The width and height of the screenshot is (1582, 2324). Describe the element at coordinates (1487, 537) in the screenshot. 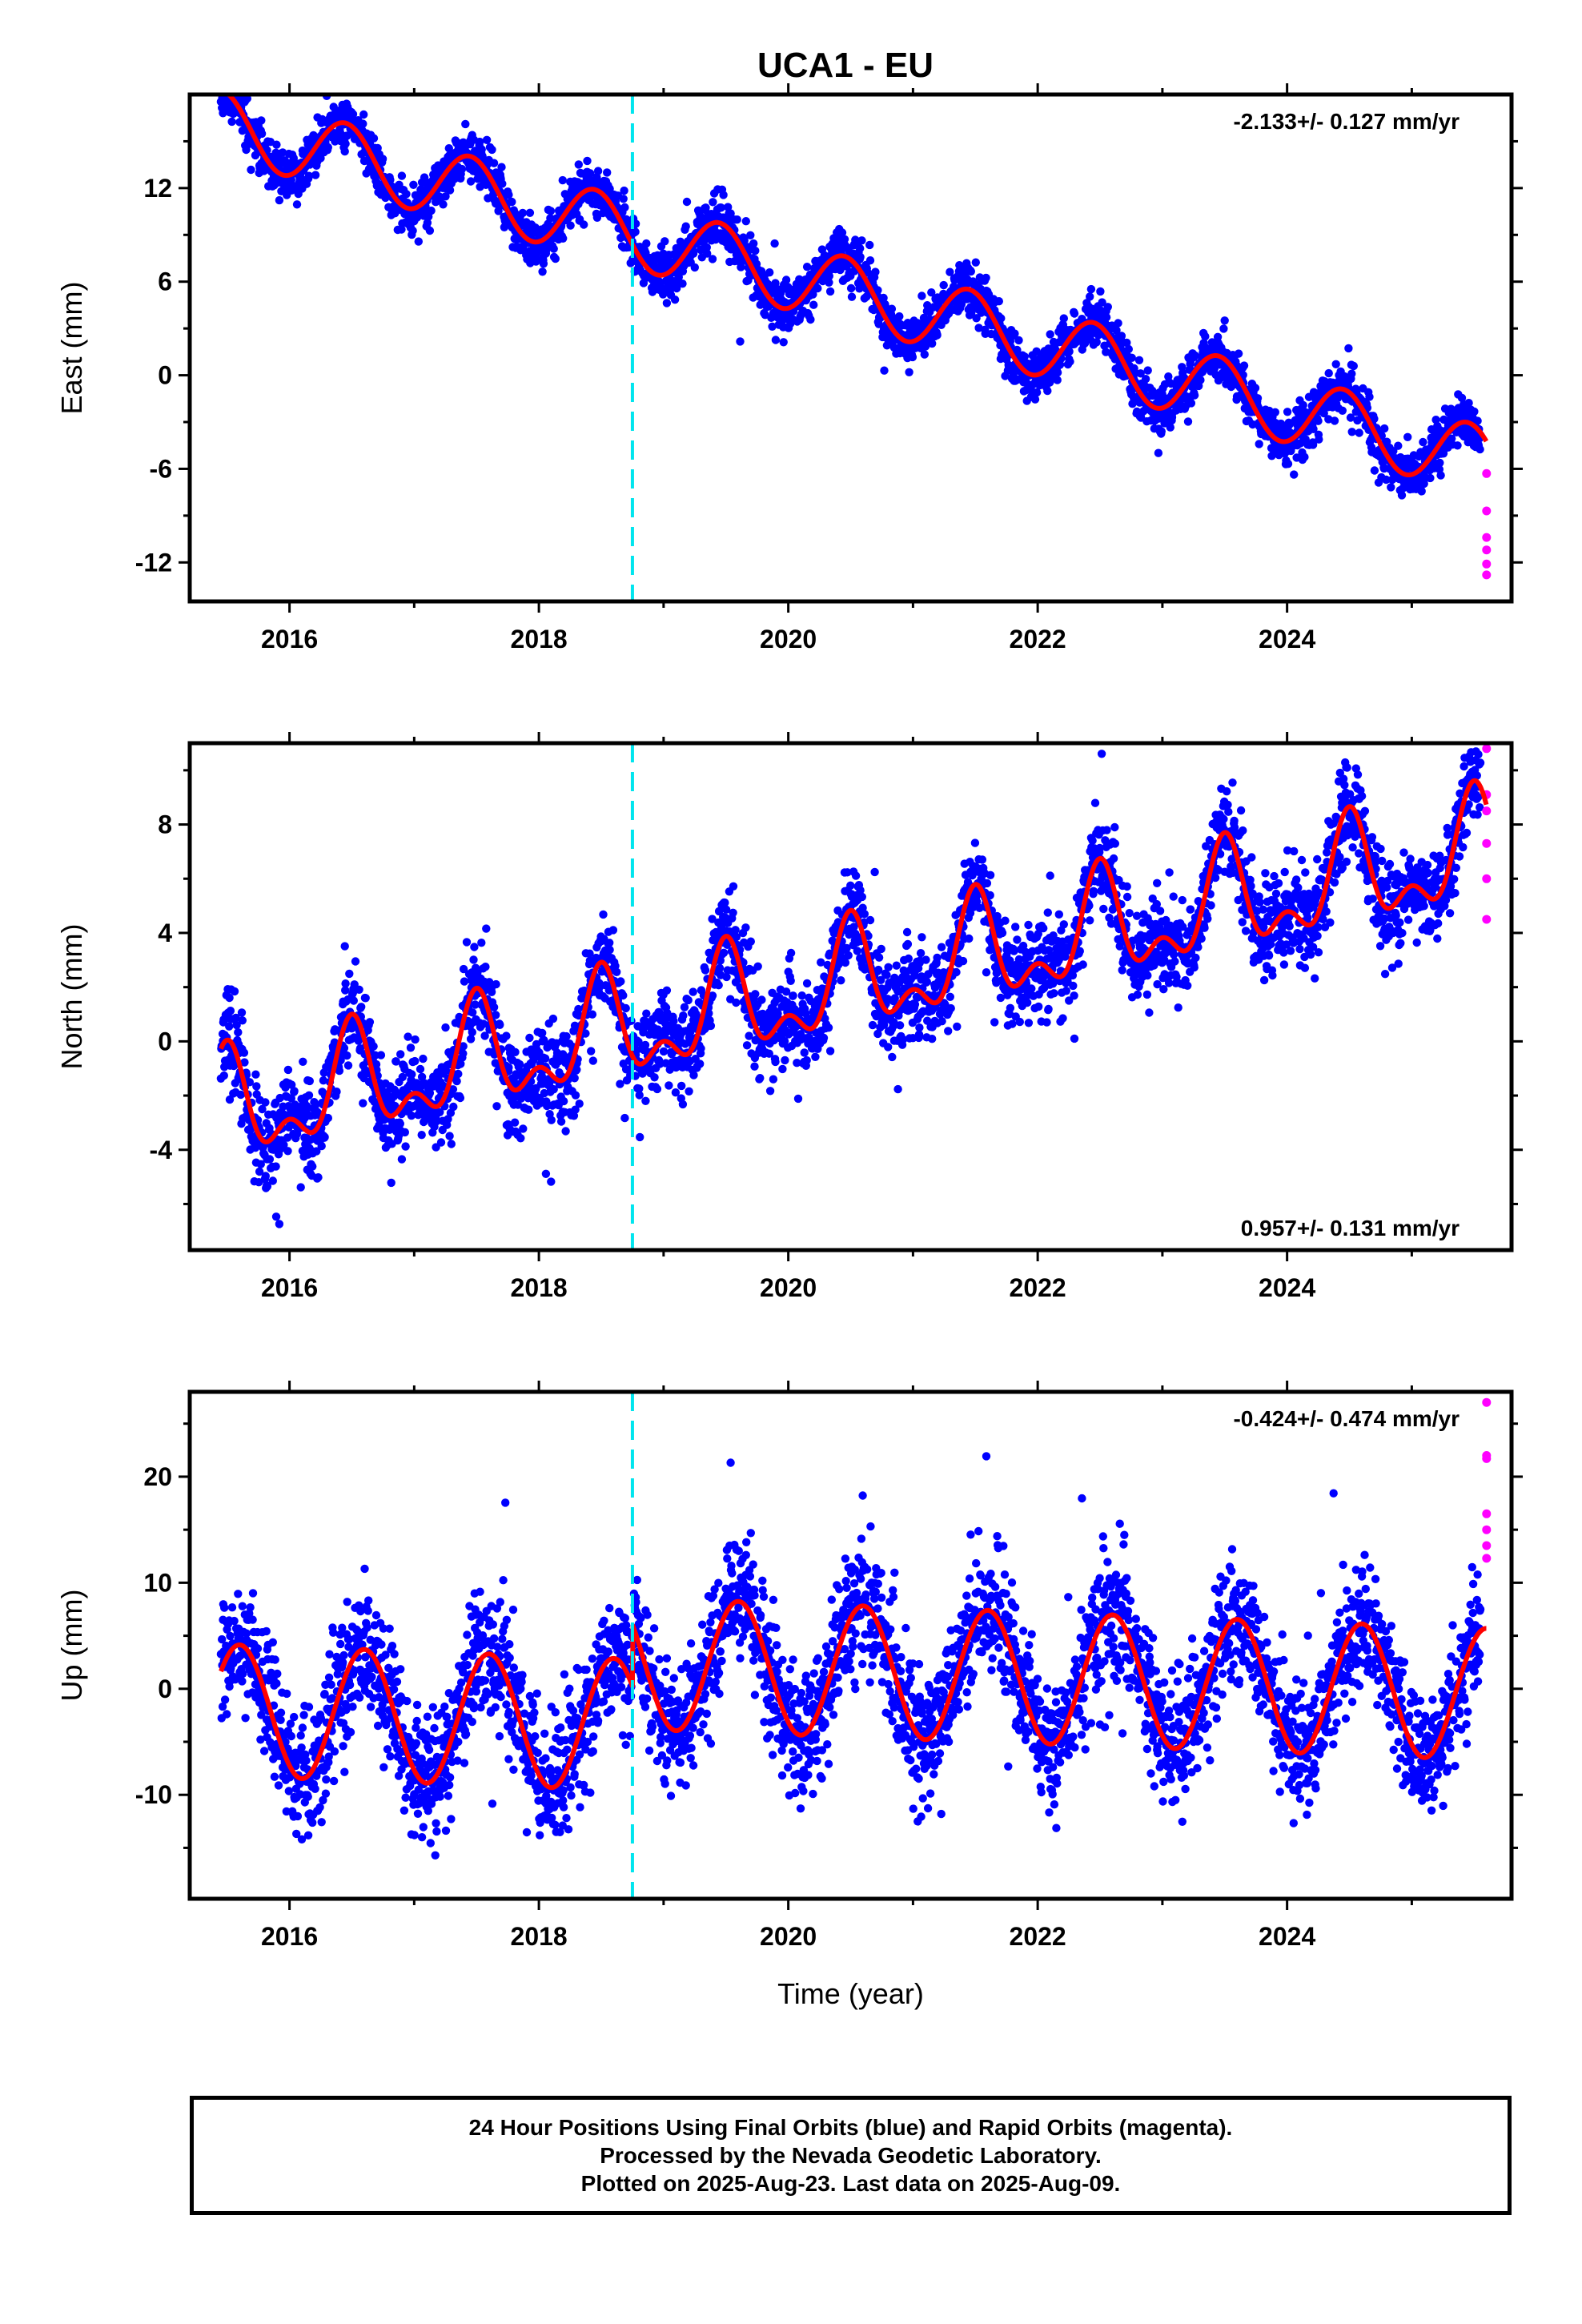

I see `rapid-orbit-point` at that location.